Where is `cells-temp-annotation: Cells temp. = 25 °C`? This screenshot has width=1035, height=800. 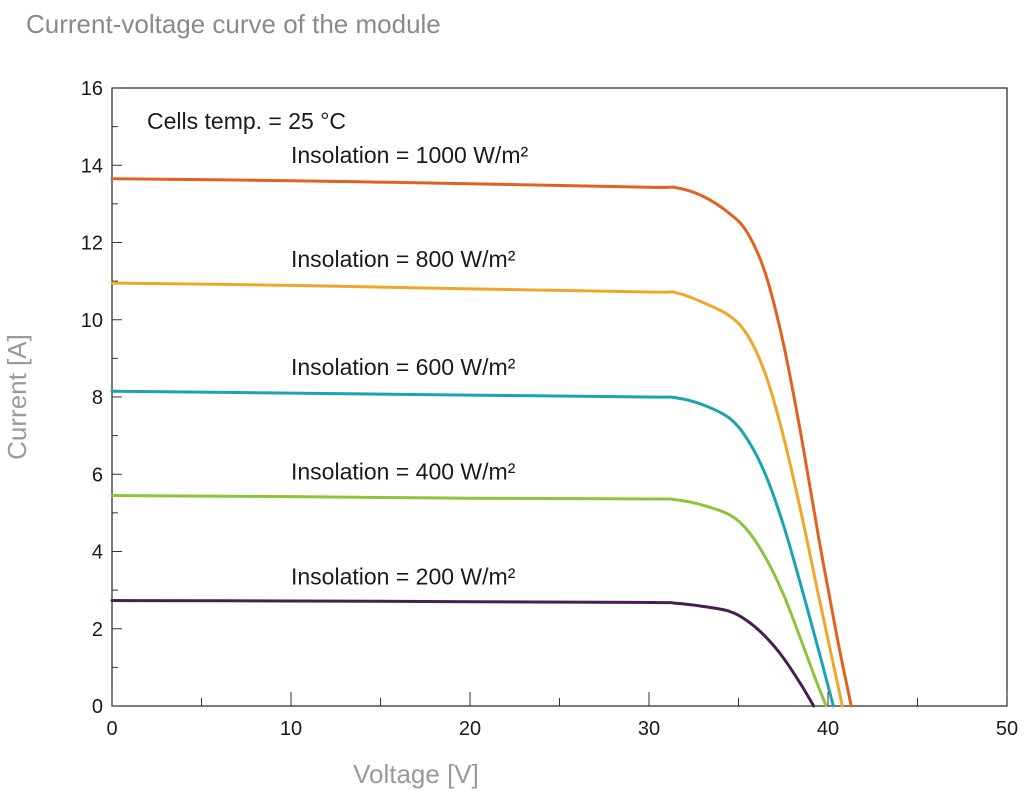 cells-temp-annotation: Cells temp. = 25 °C is located at coordinates (246, 121).